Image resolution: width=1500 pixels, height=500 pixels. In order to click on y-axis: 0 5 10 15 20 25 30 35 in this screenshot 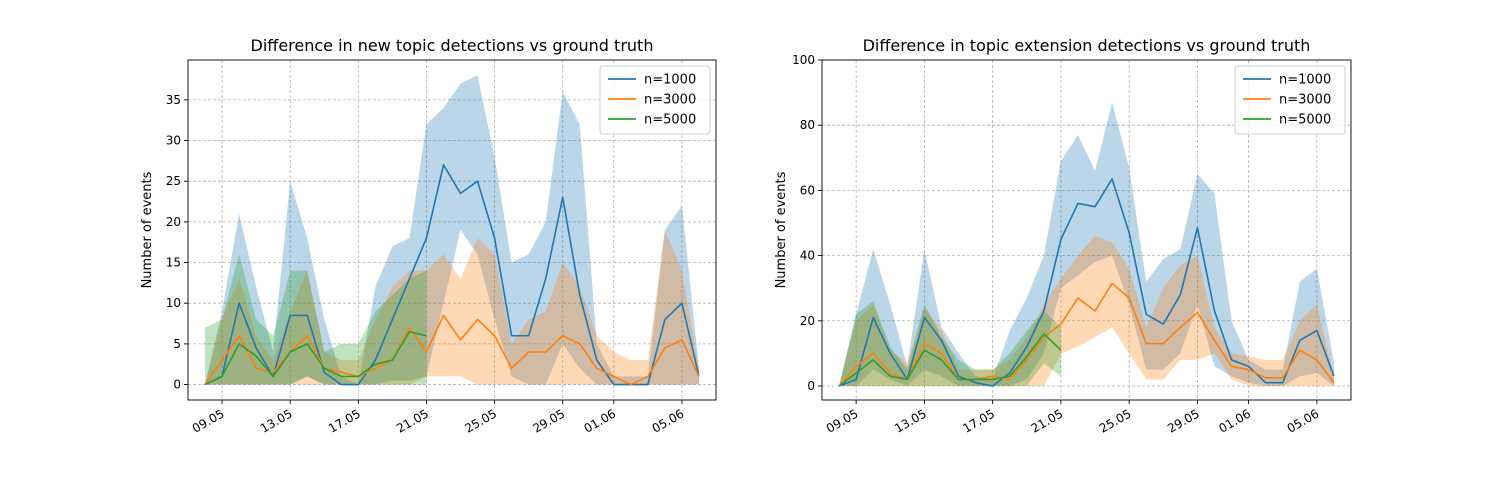, I will do `click(177, 242)`.